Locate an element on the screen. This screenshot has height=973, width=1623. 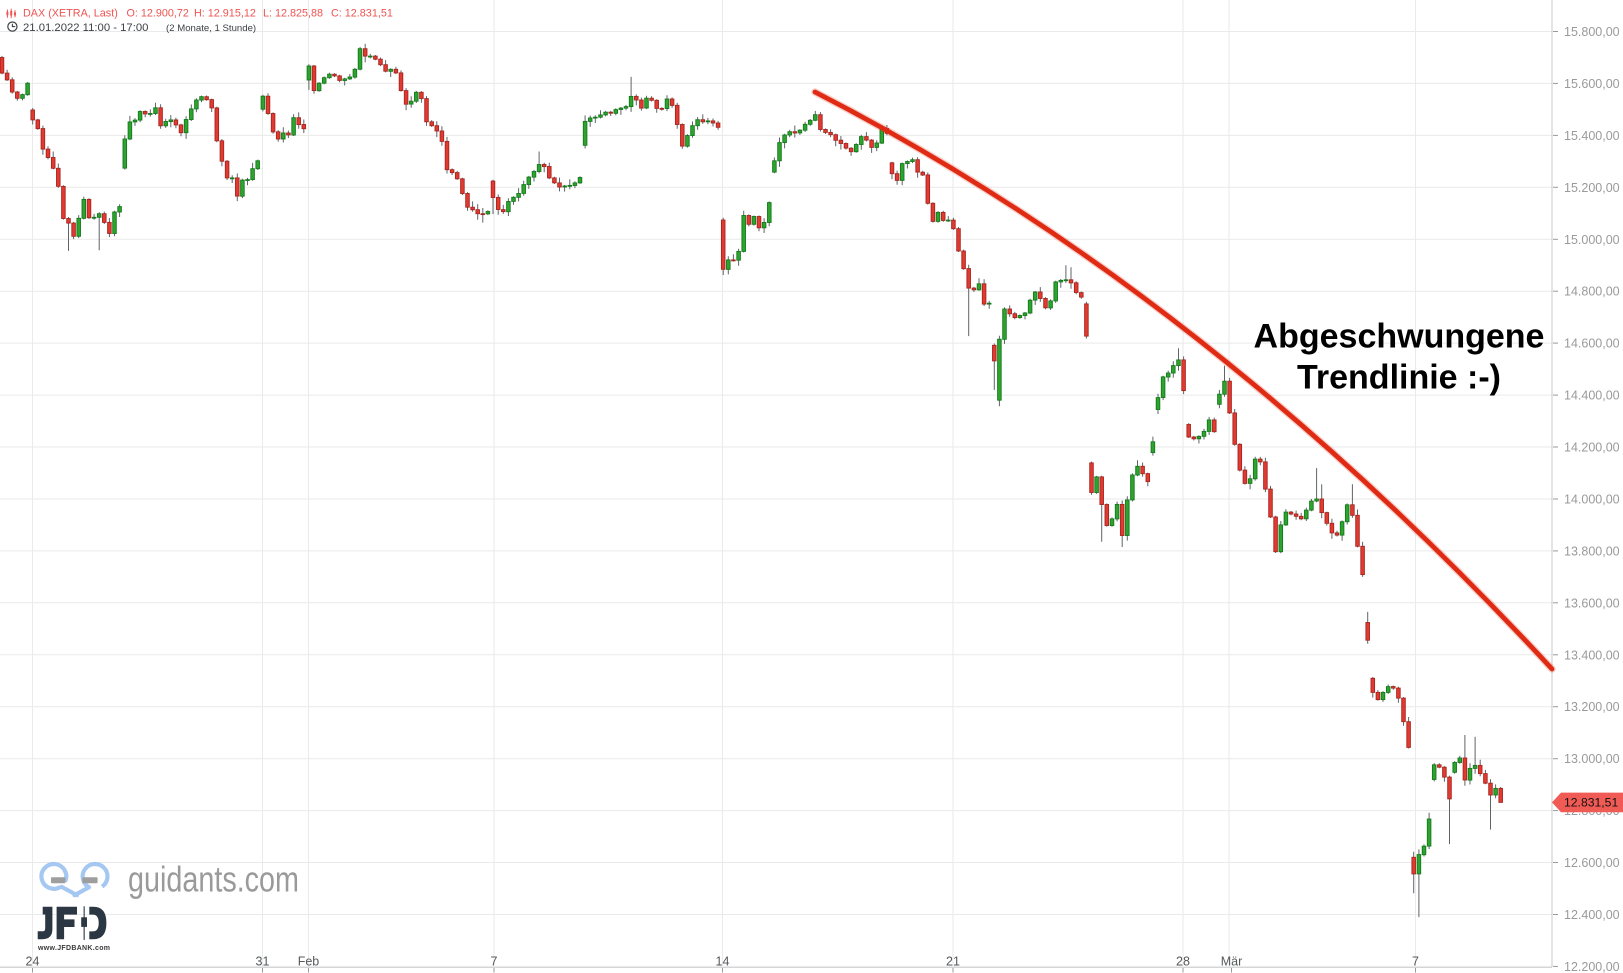
svg-text: 13.000,00 is located at coordinates (1592, 759).